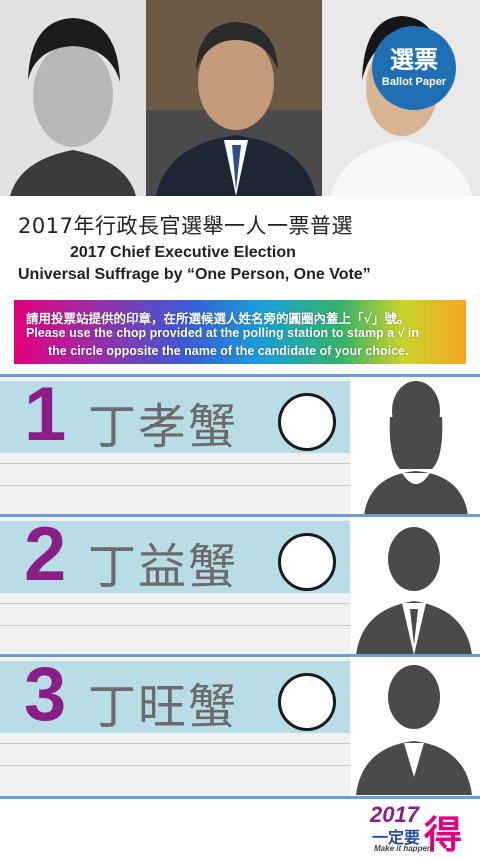  I want to click on logo-chinese: 一定要, so click(396, 837).